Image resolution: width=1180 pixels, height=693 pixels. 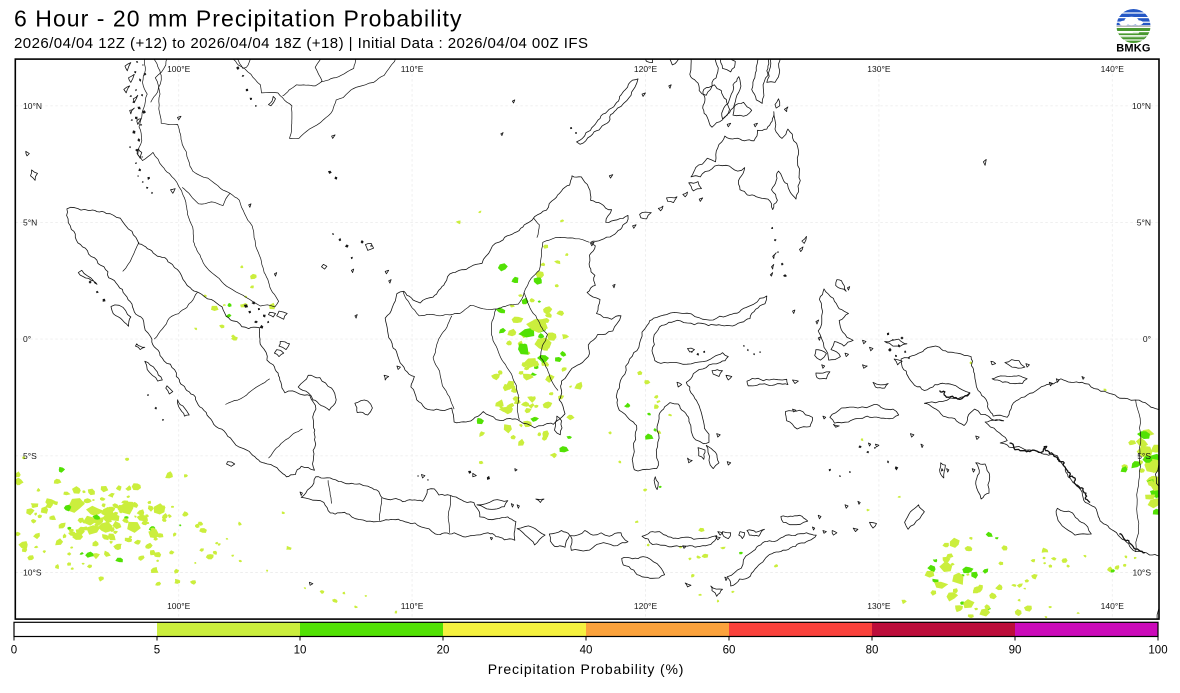 I want to click on svg-text: 90, so click(x=1015, y=651).